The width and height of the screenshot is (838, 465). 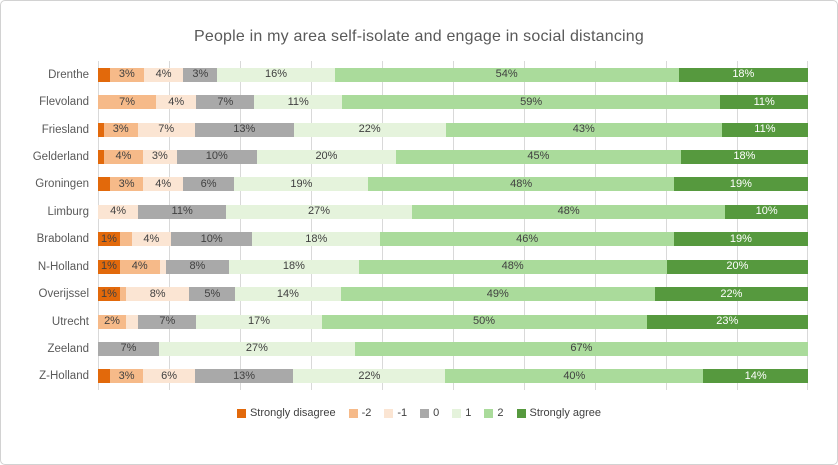 I want to click on bar-segment-strongly-agree: 22%, so click(x=731, y=294).